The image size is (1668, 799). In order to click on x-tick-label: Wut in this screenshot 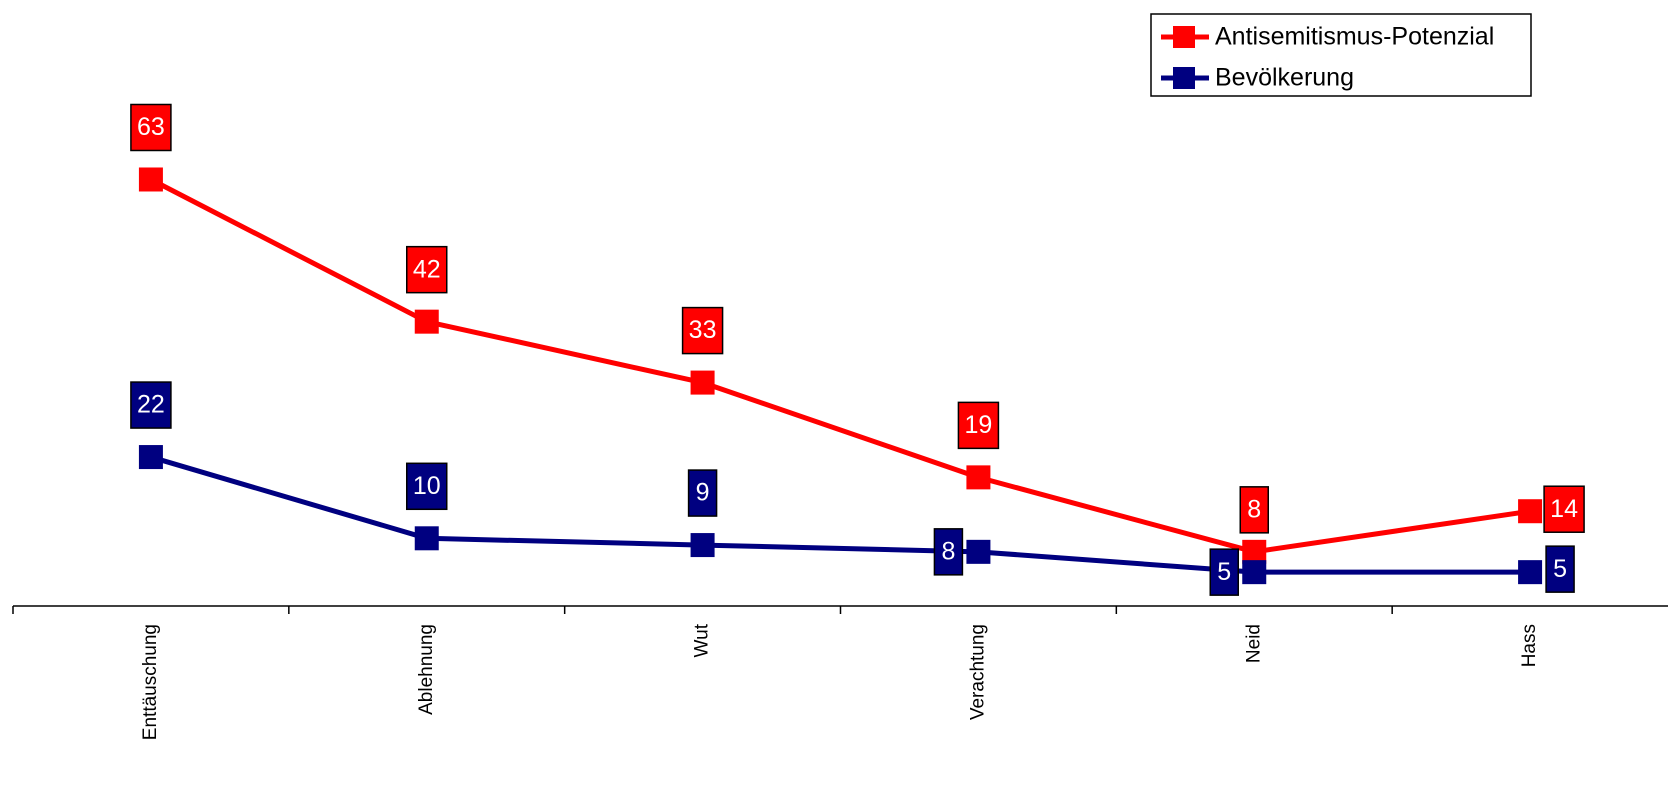, I will do `click(702, 640)`.